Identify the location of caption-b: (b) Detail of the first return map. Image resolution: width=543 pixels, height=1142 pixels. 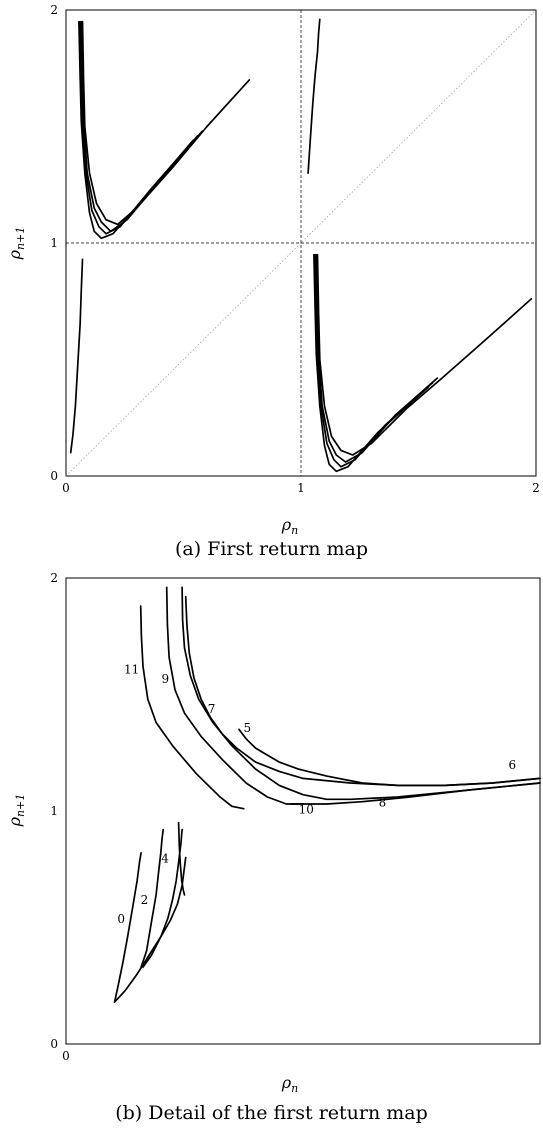
(271, 1113).